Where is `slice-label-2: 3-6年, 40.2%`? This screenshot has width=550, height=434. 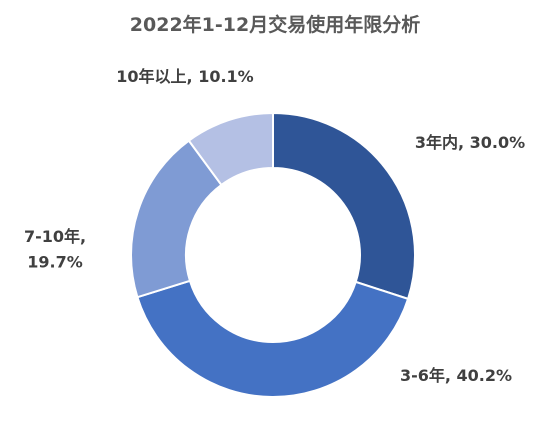
slice-label-2: 3-6年, 40.2% is located at coordinates (456, 375).